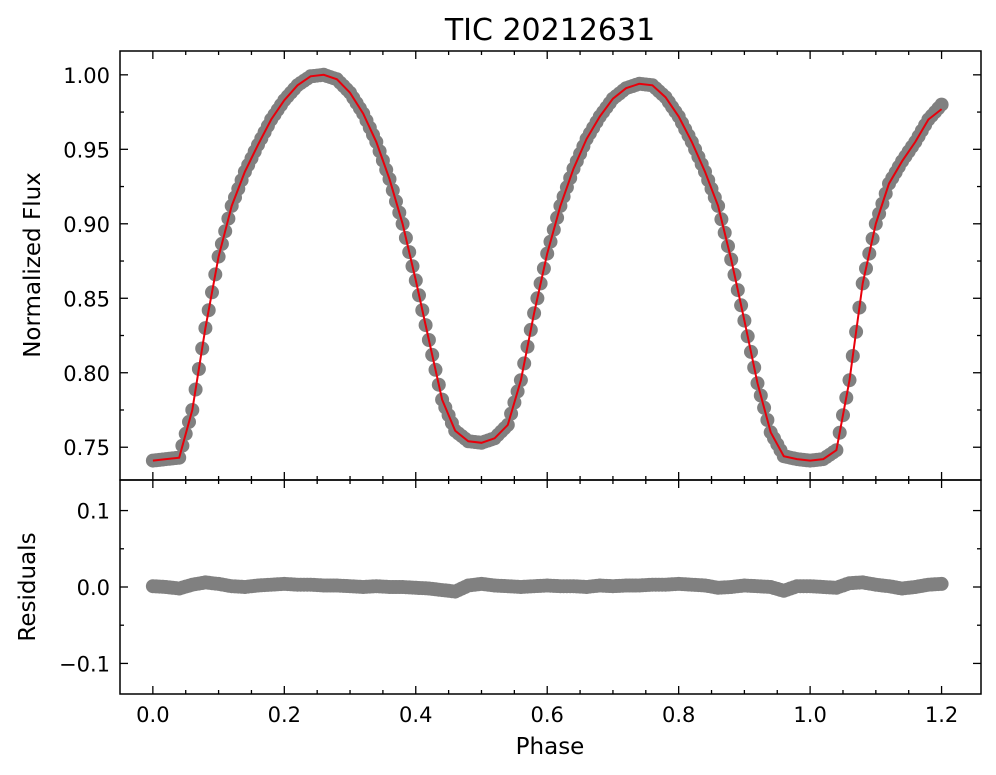  I want to click on x-tick-label: 0.2, so click(284, 715).